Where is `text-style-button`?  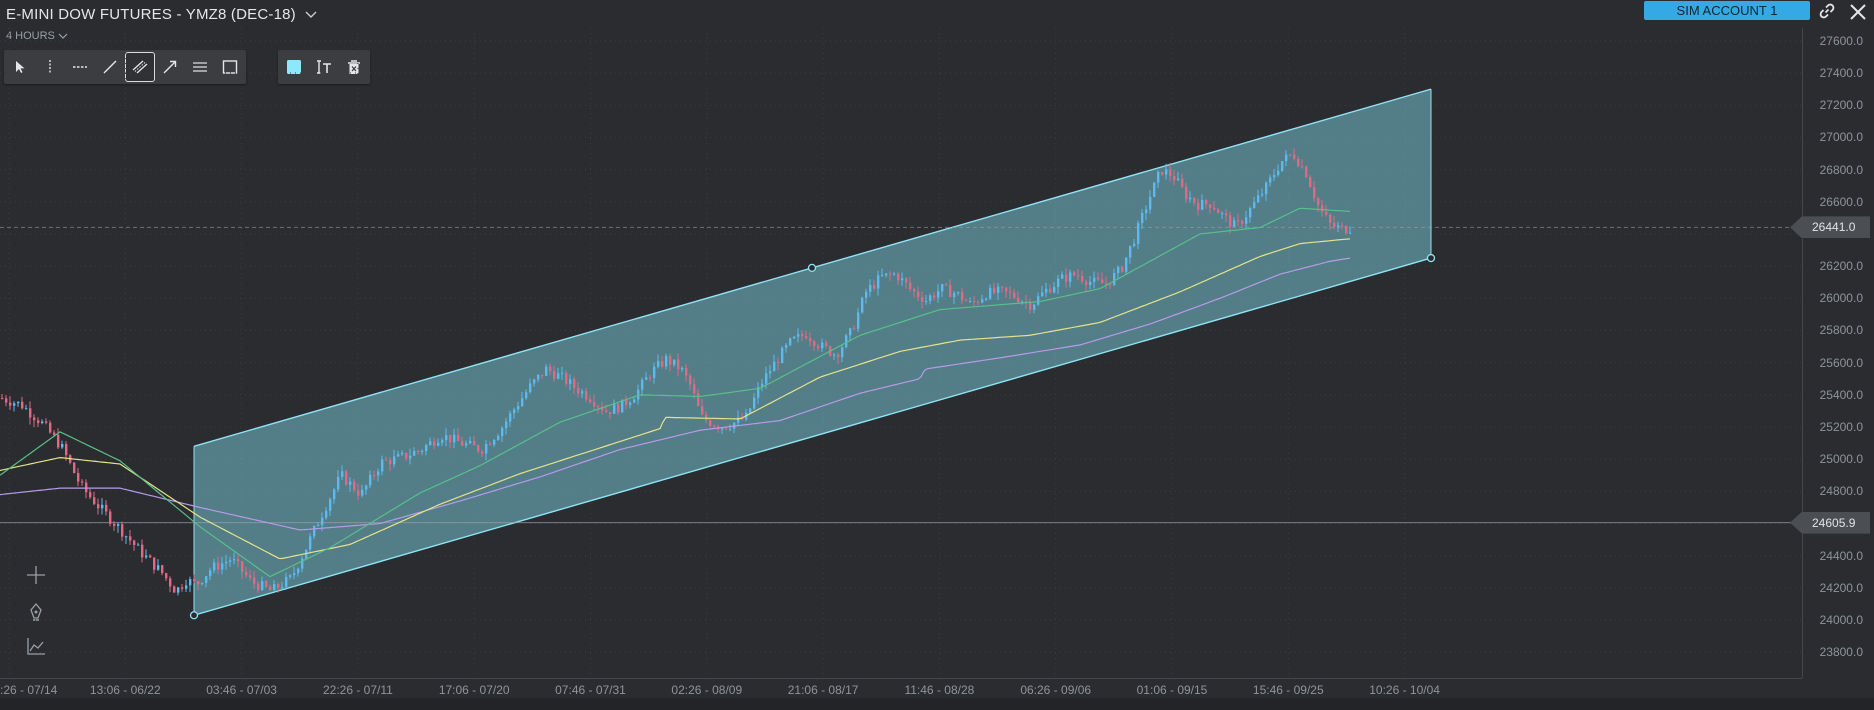
text-style-button is located at coordinates (324, 67).